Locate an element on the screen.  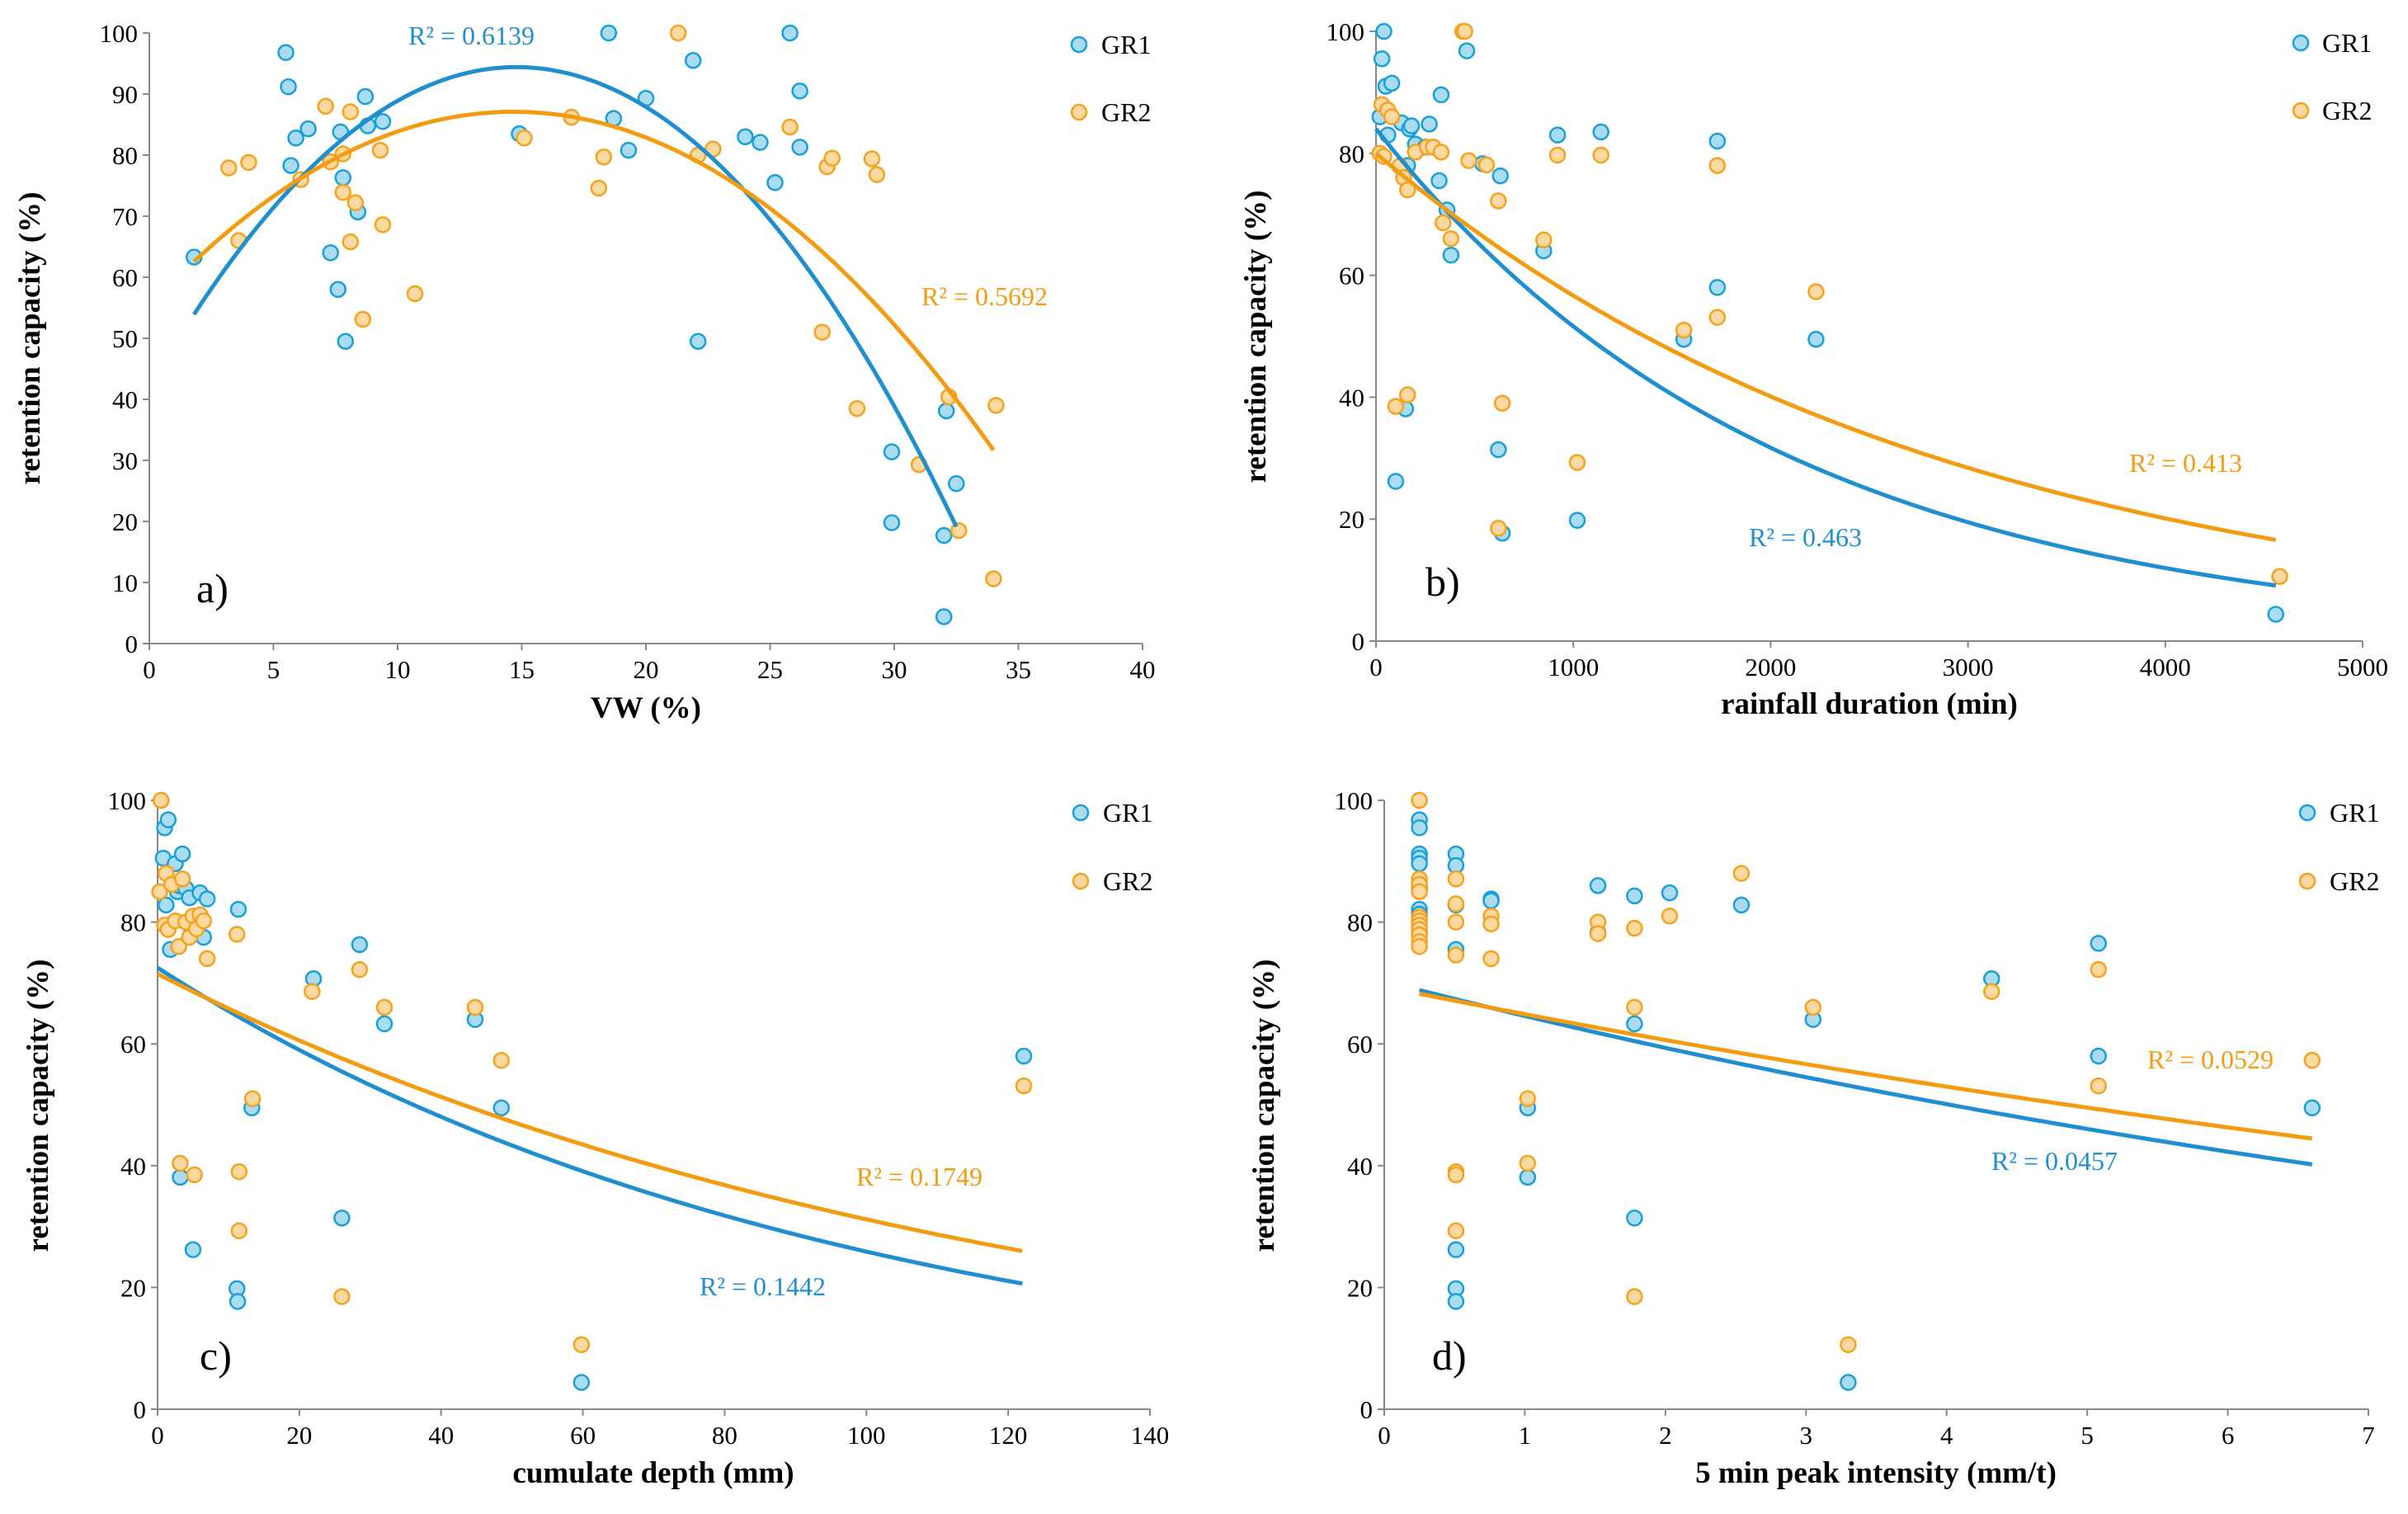
panel-d-x-axis-title: 5 min peak intensity (mm/t) is located at coordinates (1876, 1473).